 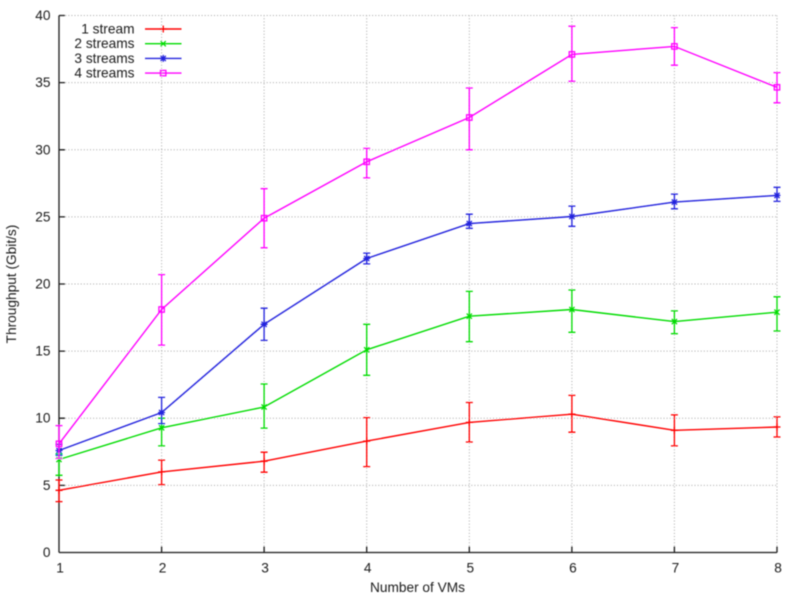 What do you see at coordinates (104, 43) in the screenshot?
I see `svg-text: 2 streams` at bounding box center [104, 43].